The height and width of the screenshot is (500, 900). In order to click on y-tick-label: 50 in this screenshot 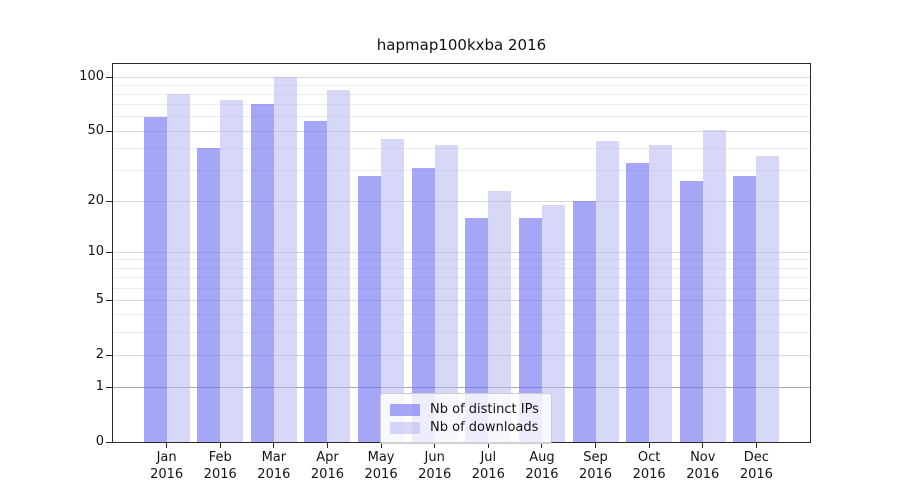, I will do `click(95, 131)`.